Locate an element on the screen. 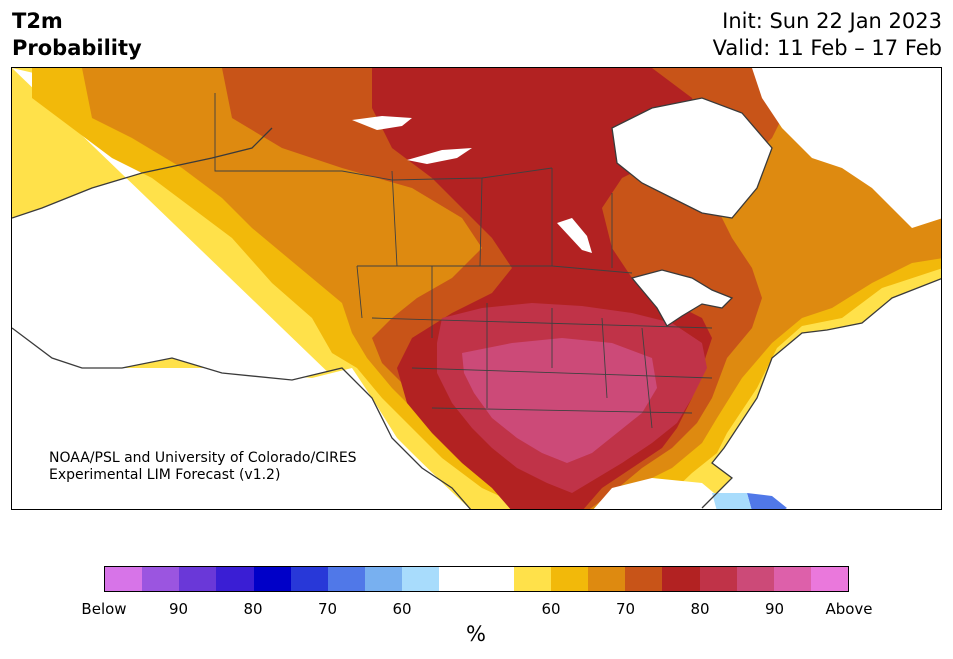  region-pink is located at coordinates (559, 400).